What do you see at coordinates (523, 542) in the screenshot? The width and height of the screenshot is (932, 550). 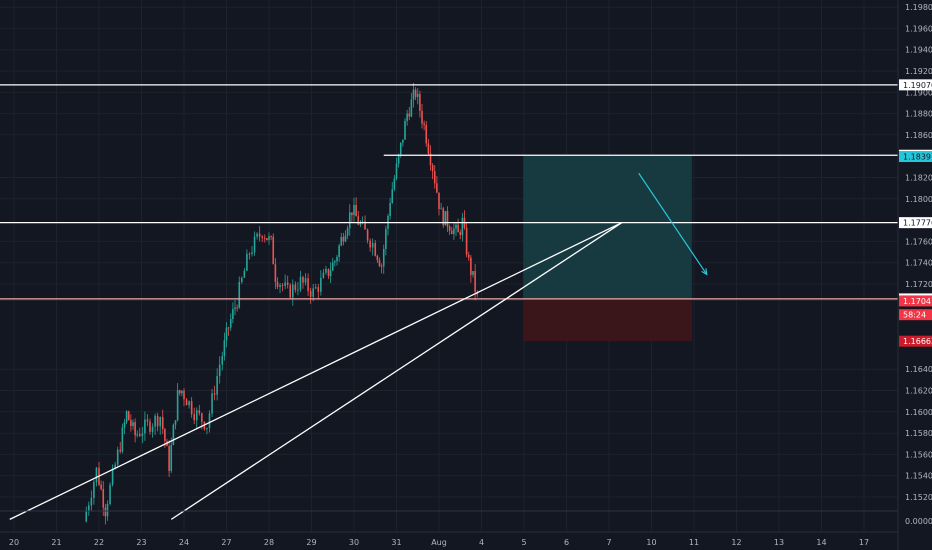 I see `time-tick-label: 5` at bounding box center [523, 542].